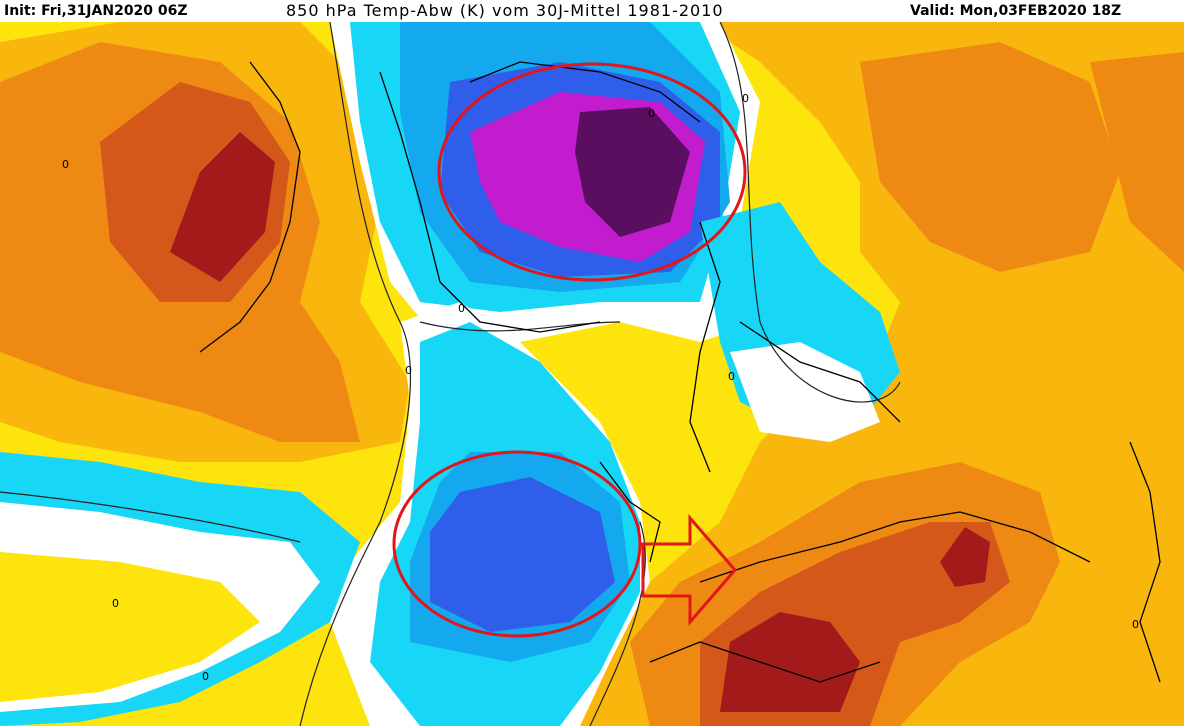 This screenshot has width=1184, height=726. Describe the element at coordinates (96, 11) in the screenshot. I see `init-time-label: Init: Fri,31JAN2020 06Z` at that location.